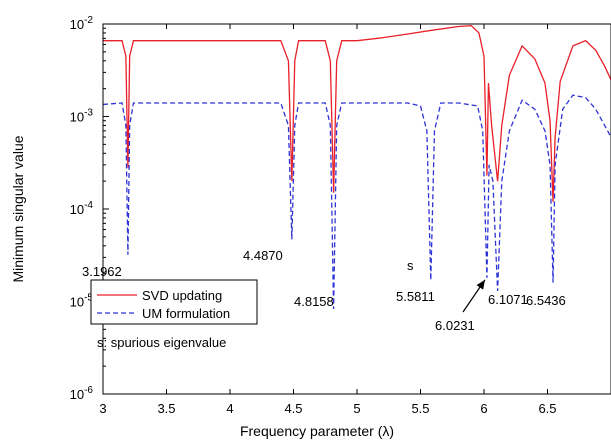 The image size is (611, 446). Describe the element at coordinates (508, 299) in the screenshot. I see `eigenvalue-annotation: 6.1071` at that location.